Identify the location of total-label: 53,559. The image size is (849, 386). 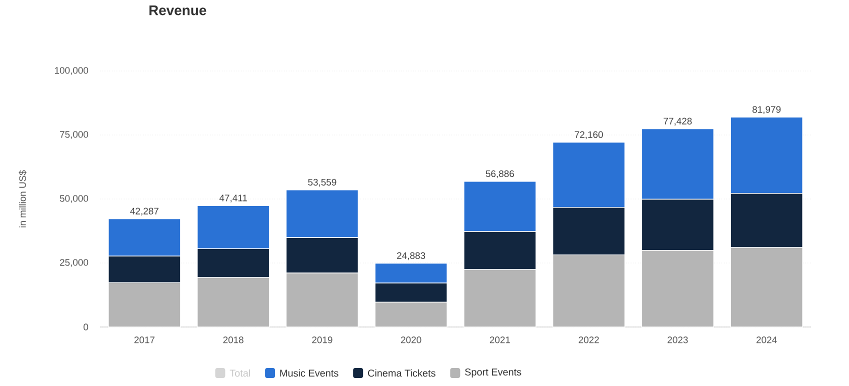
(322, 182).